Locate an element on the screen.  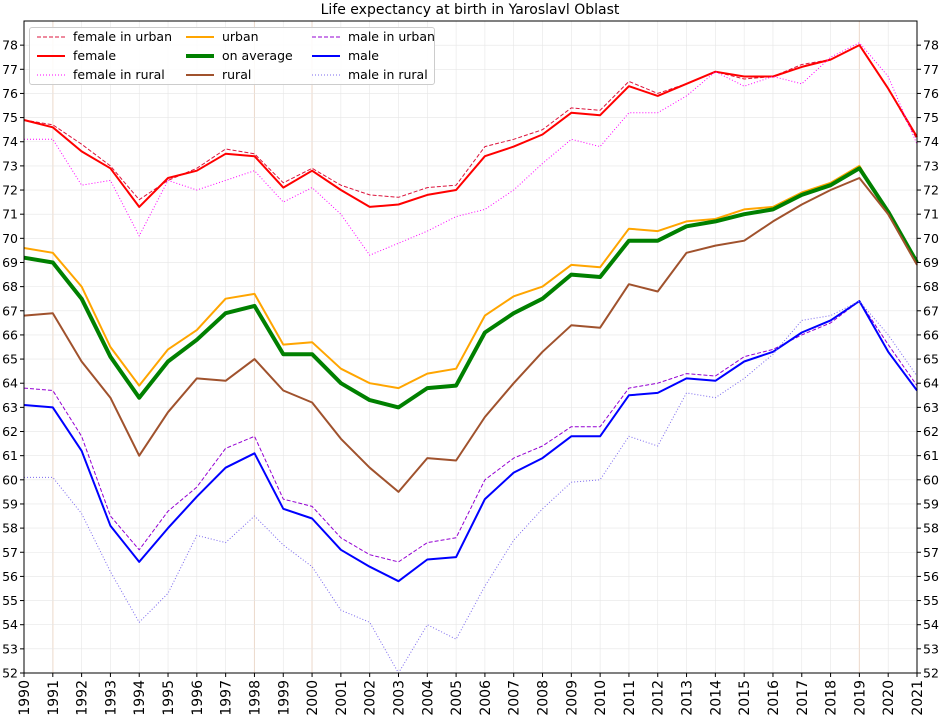
x-tick-label: 1992 is located at coordinates (83, 698).